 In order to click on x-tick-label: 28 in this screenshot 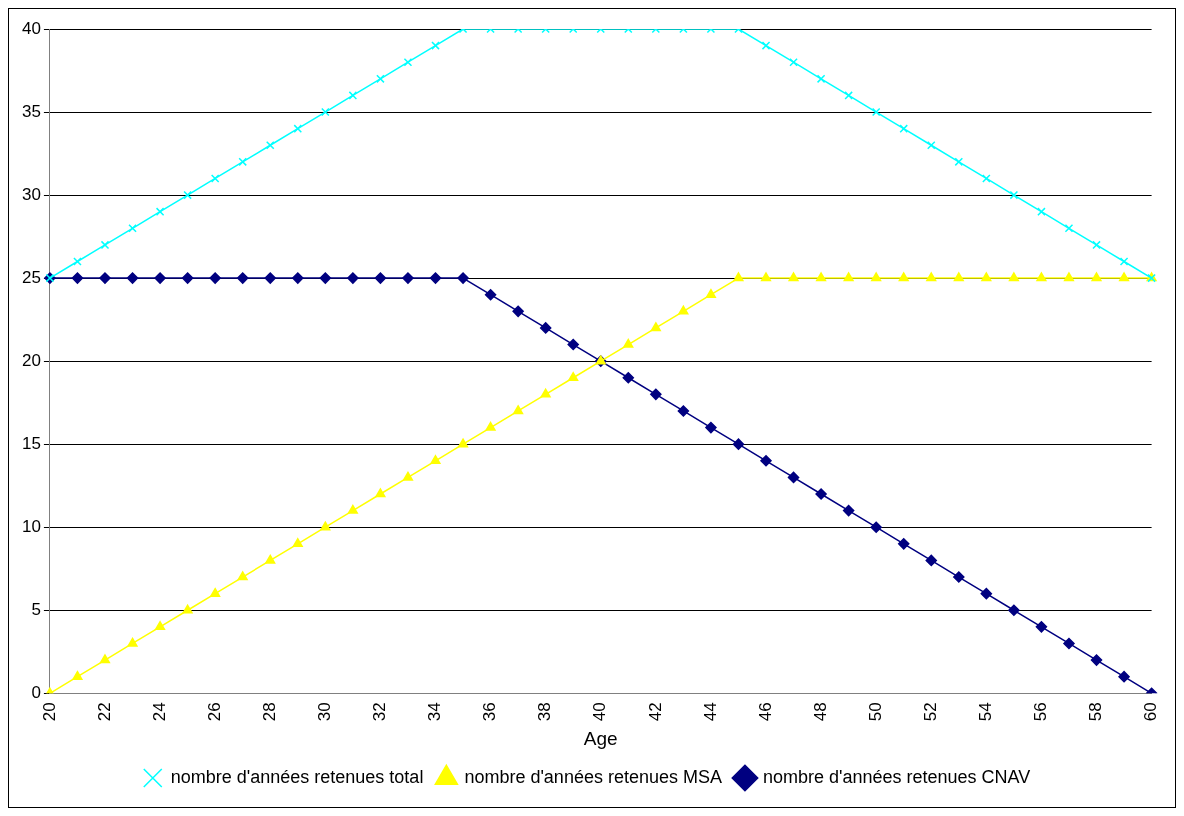, I will do `click(269, 712)`.